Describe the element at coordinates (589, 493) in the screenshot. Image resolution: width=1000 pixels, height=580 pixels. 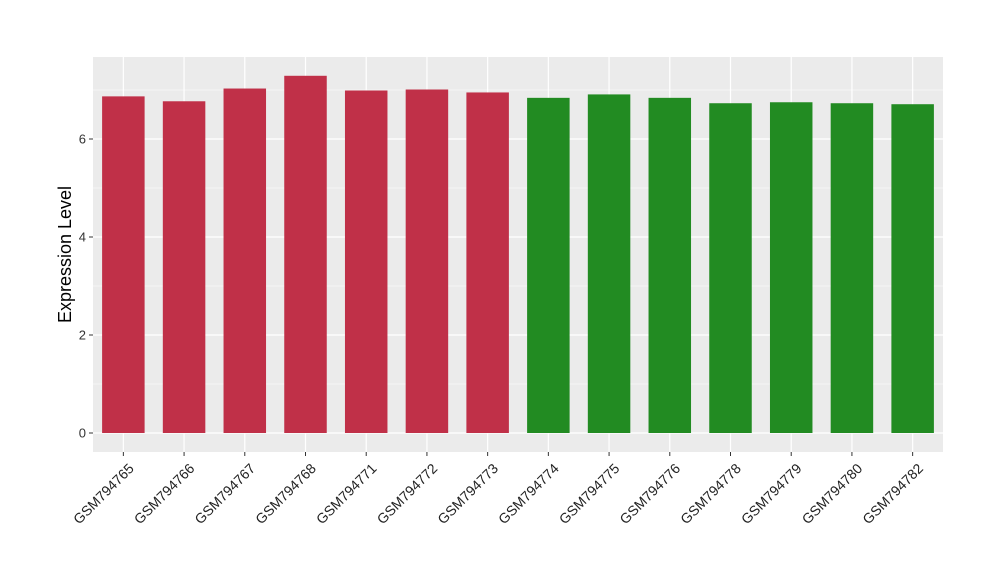
I see `x-tick-label: GSM794775` at that location.